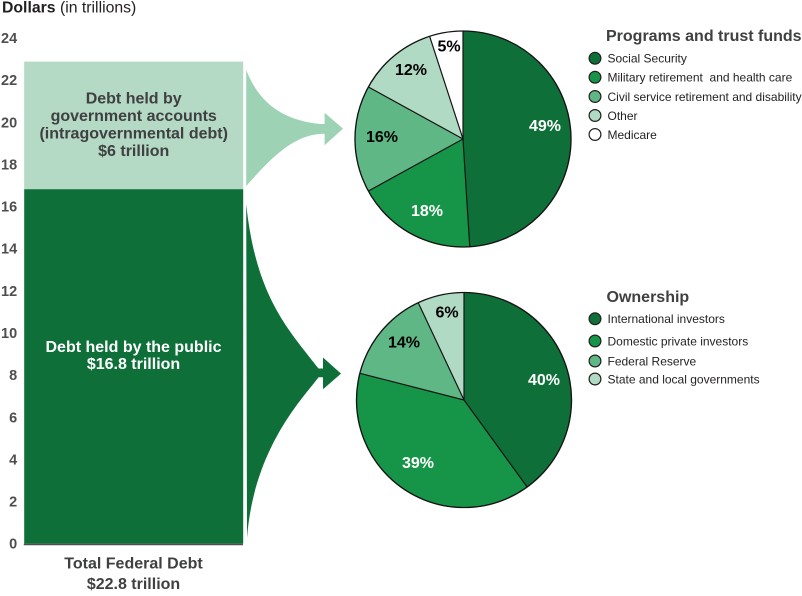 The width and height of the screenshot is (802, 596). Describe the element at coordinates (411, 70) in the screenshot. I see `svg-text: 12%` at that location.